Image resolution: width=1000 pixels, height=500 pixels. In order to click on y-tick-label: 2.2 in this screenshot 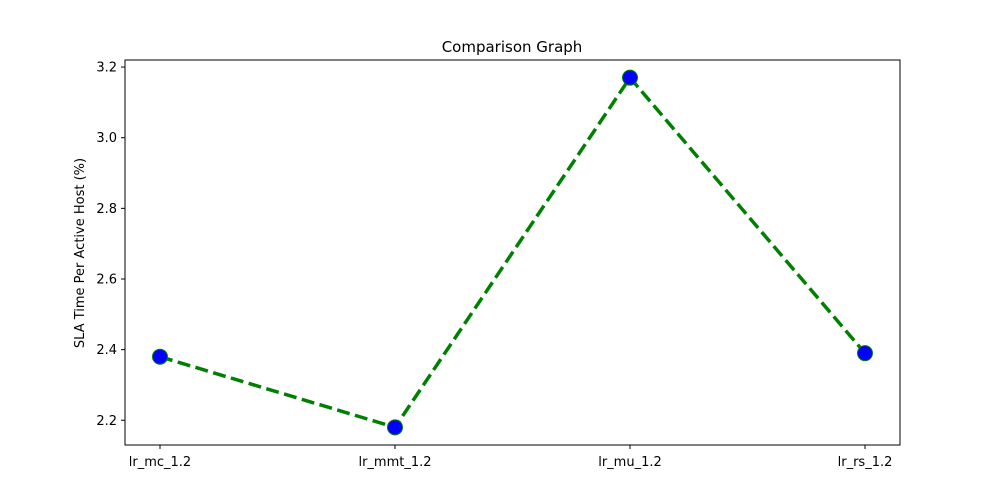, I will do `click(106, 421)`.